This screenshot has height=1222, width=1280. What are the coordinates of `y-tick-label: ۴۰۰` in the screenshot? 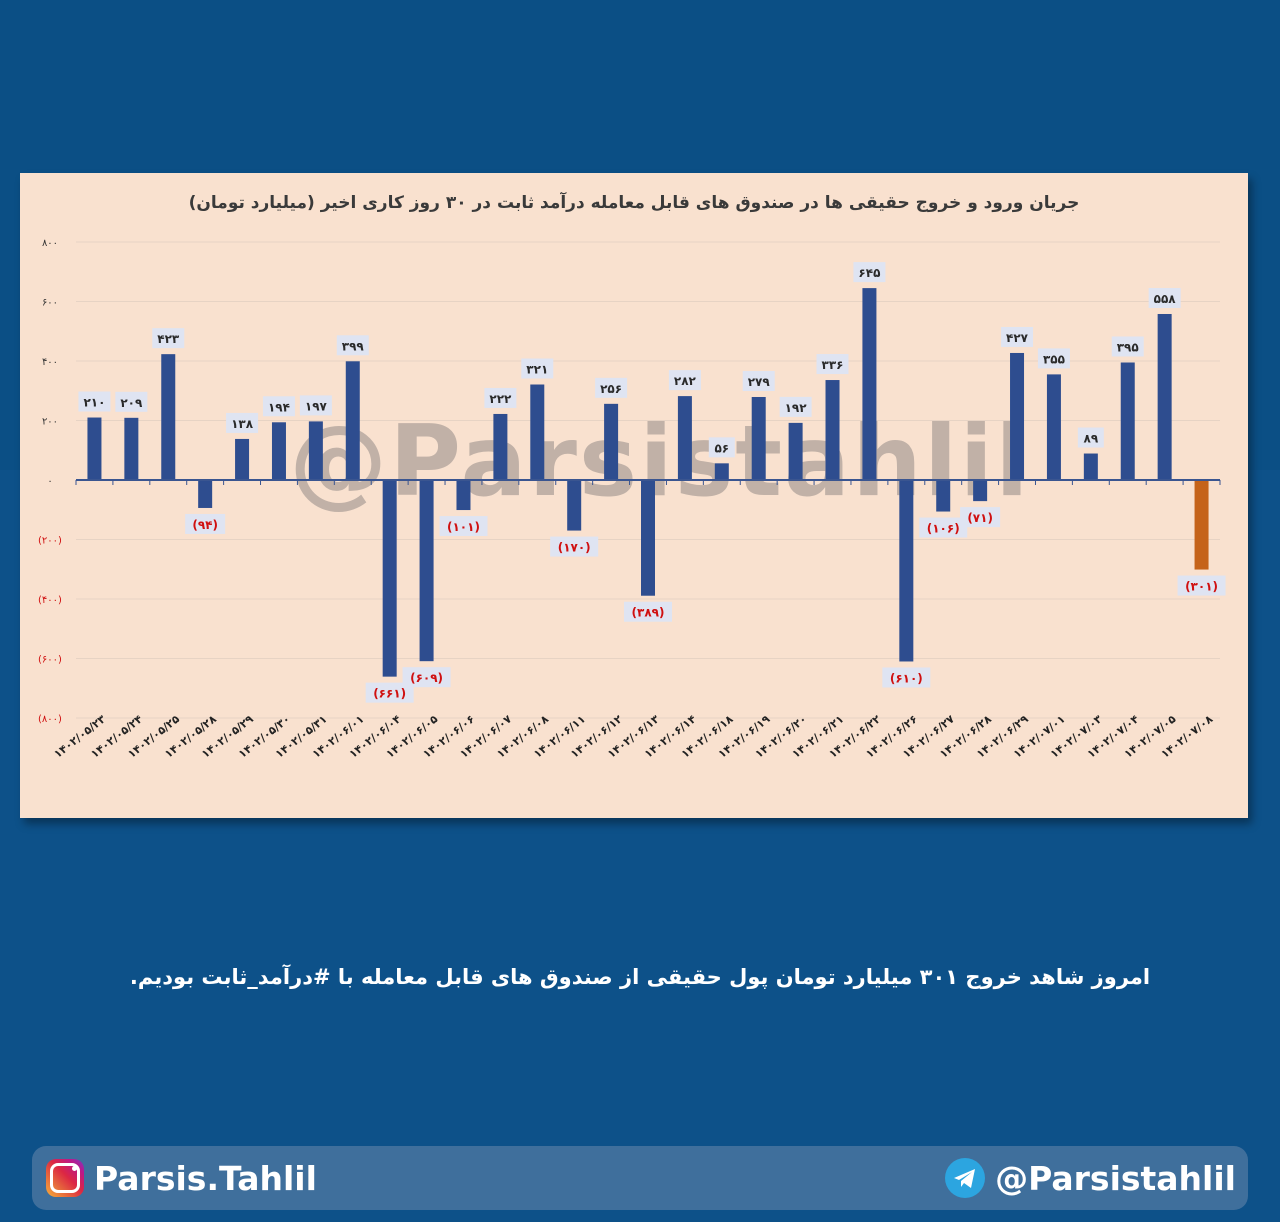 It's located at (50, 362).